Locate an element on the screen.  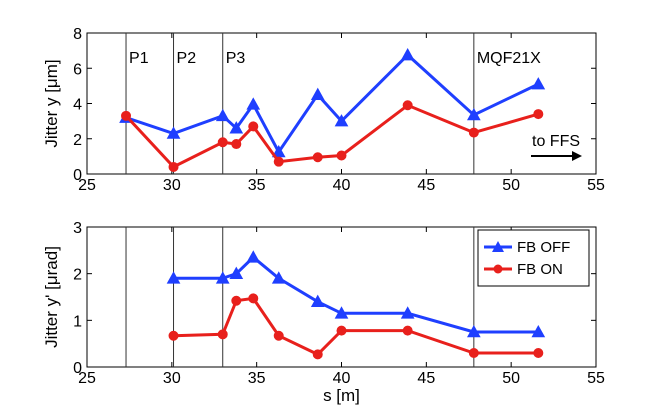
y-tick-label: 4 is located at coordinates (77, 105).